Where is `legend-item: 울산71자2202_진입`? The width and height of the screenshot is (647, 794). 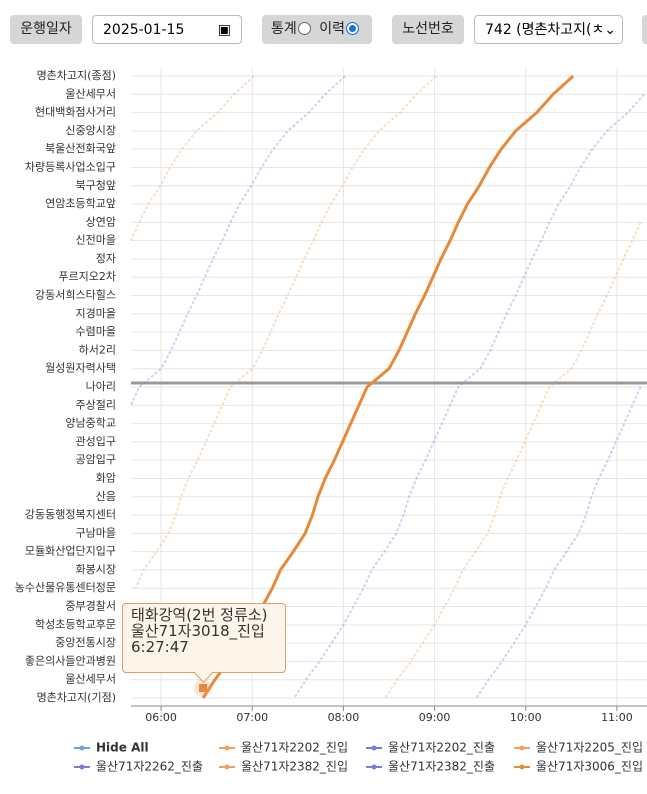
legend-item: 울산71자2202_진입 is located at coordinates (294, 748).